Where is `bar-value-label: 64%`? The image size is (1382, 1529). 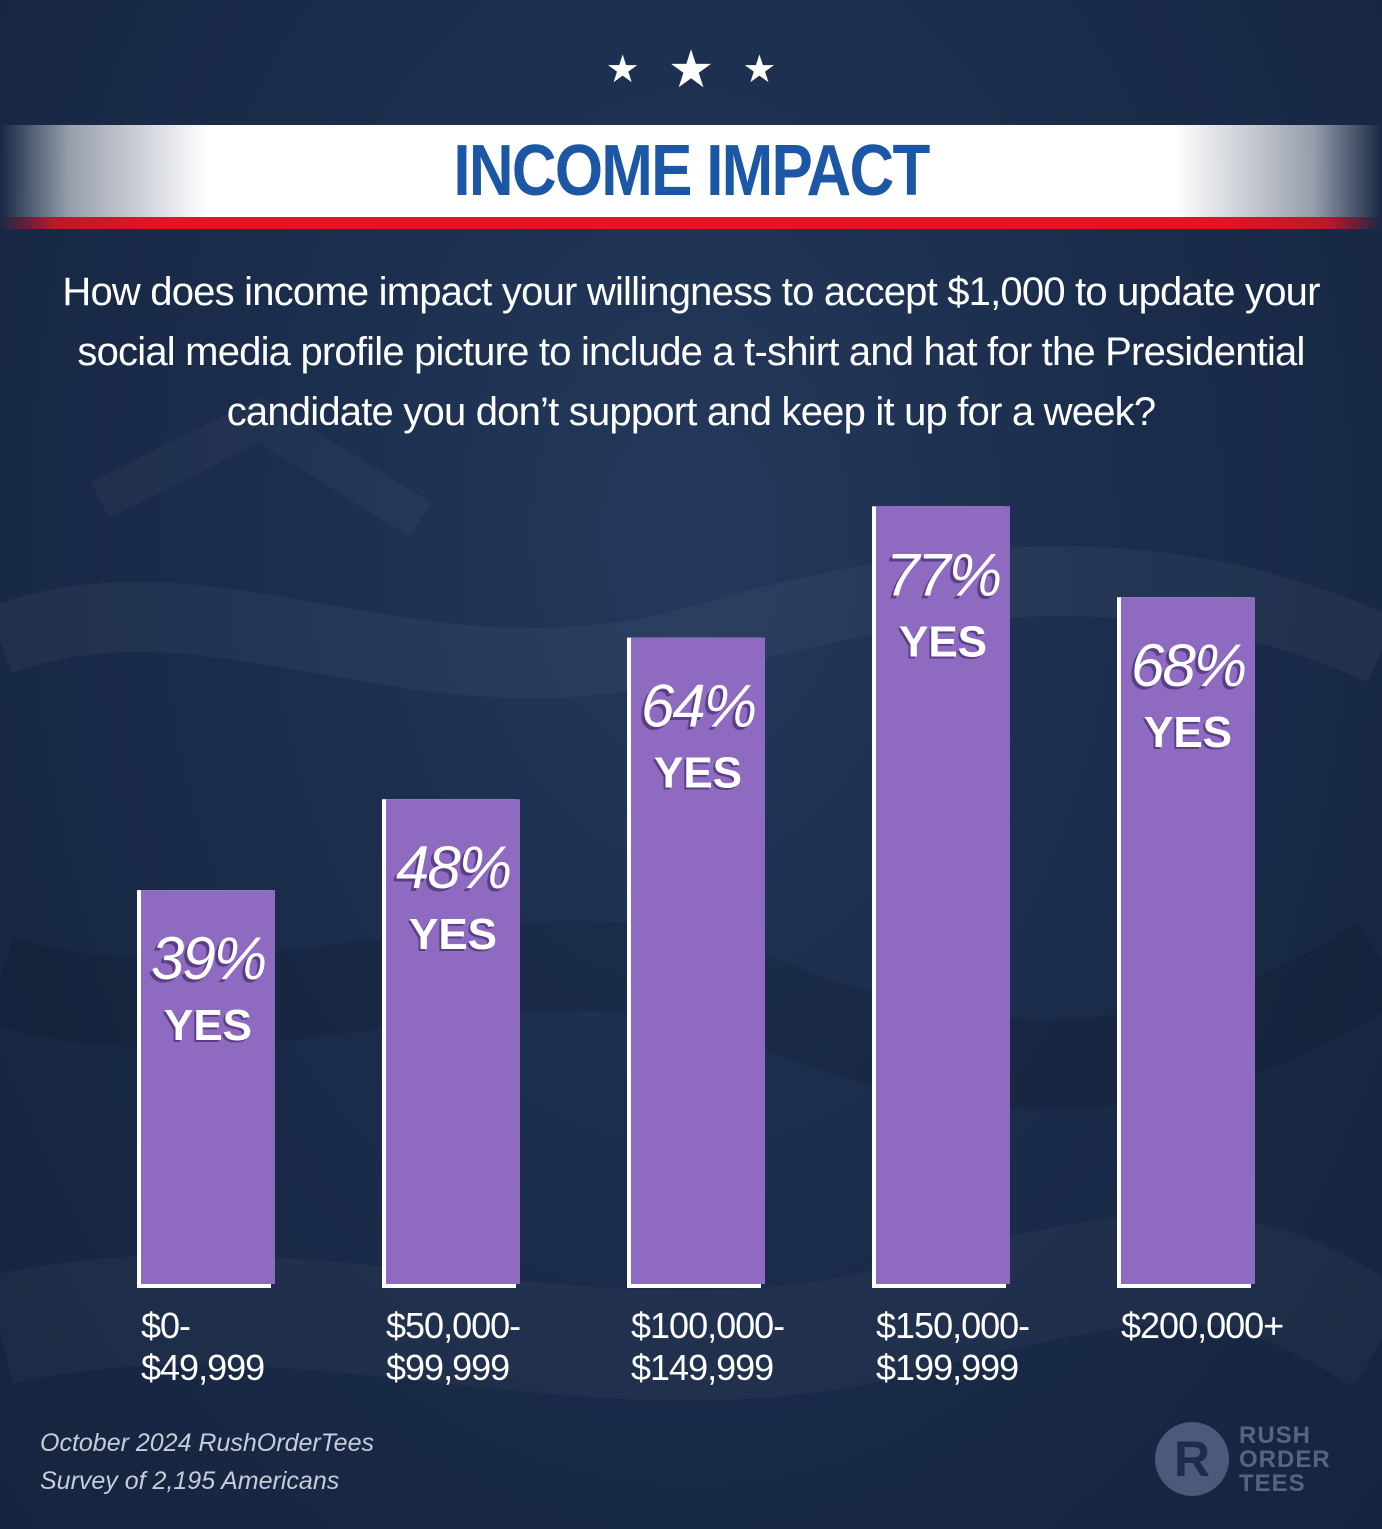
bar-value-label: 64% is located at coordinates (698, 706).